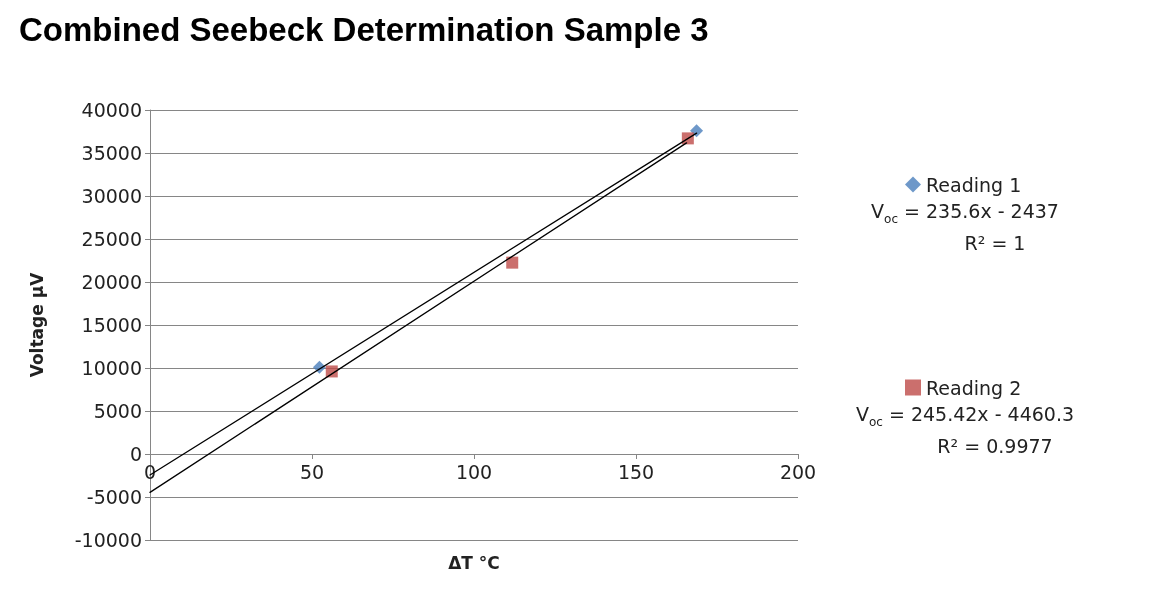 The width and height of the screenshot is (1158, 596). I want to click on x-tick-label: 200, so click(798, 471).